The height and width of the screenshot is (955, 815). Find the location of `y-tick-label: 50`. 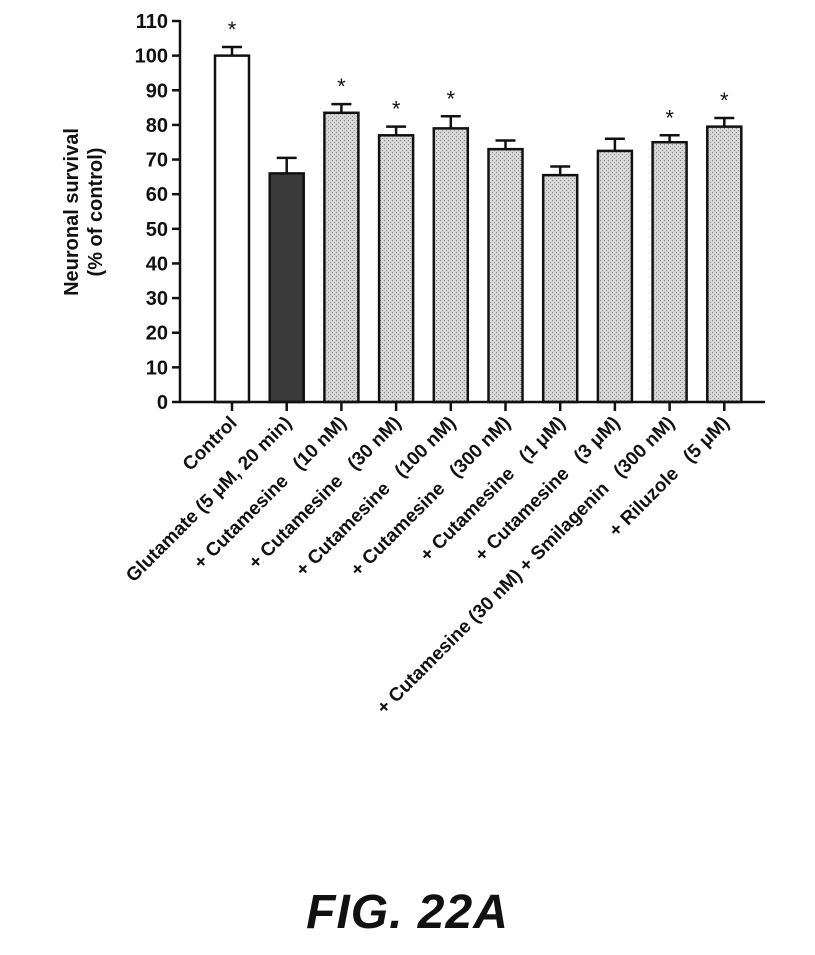

y-tick-label: 50 is located at coordinates (157, 230).